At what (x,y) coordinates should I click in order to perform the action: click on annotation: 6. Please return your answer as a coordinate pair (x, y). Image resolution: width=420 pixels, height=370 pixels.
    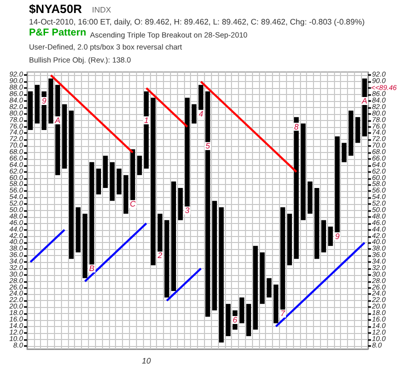
    Looking at the image, I should click on (235, 320).